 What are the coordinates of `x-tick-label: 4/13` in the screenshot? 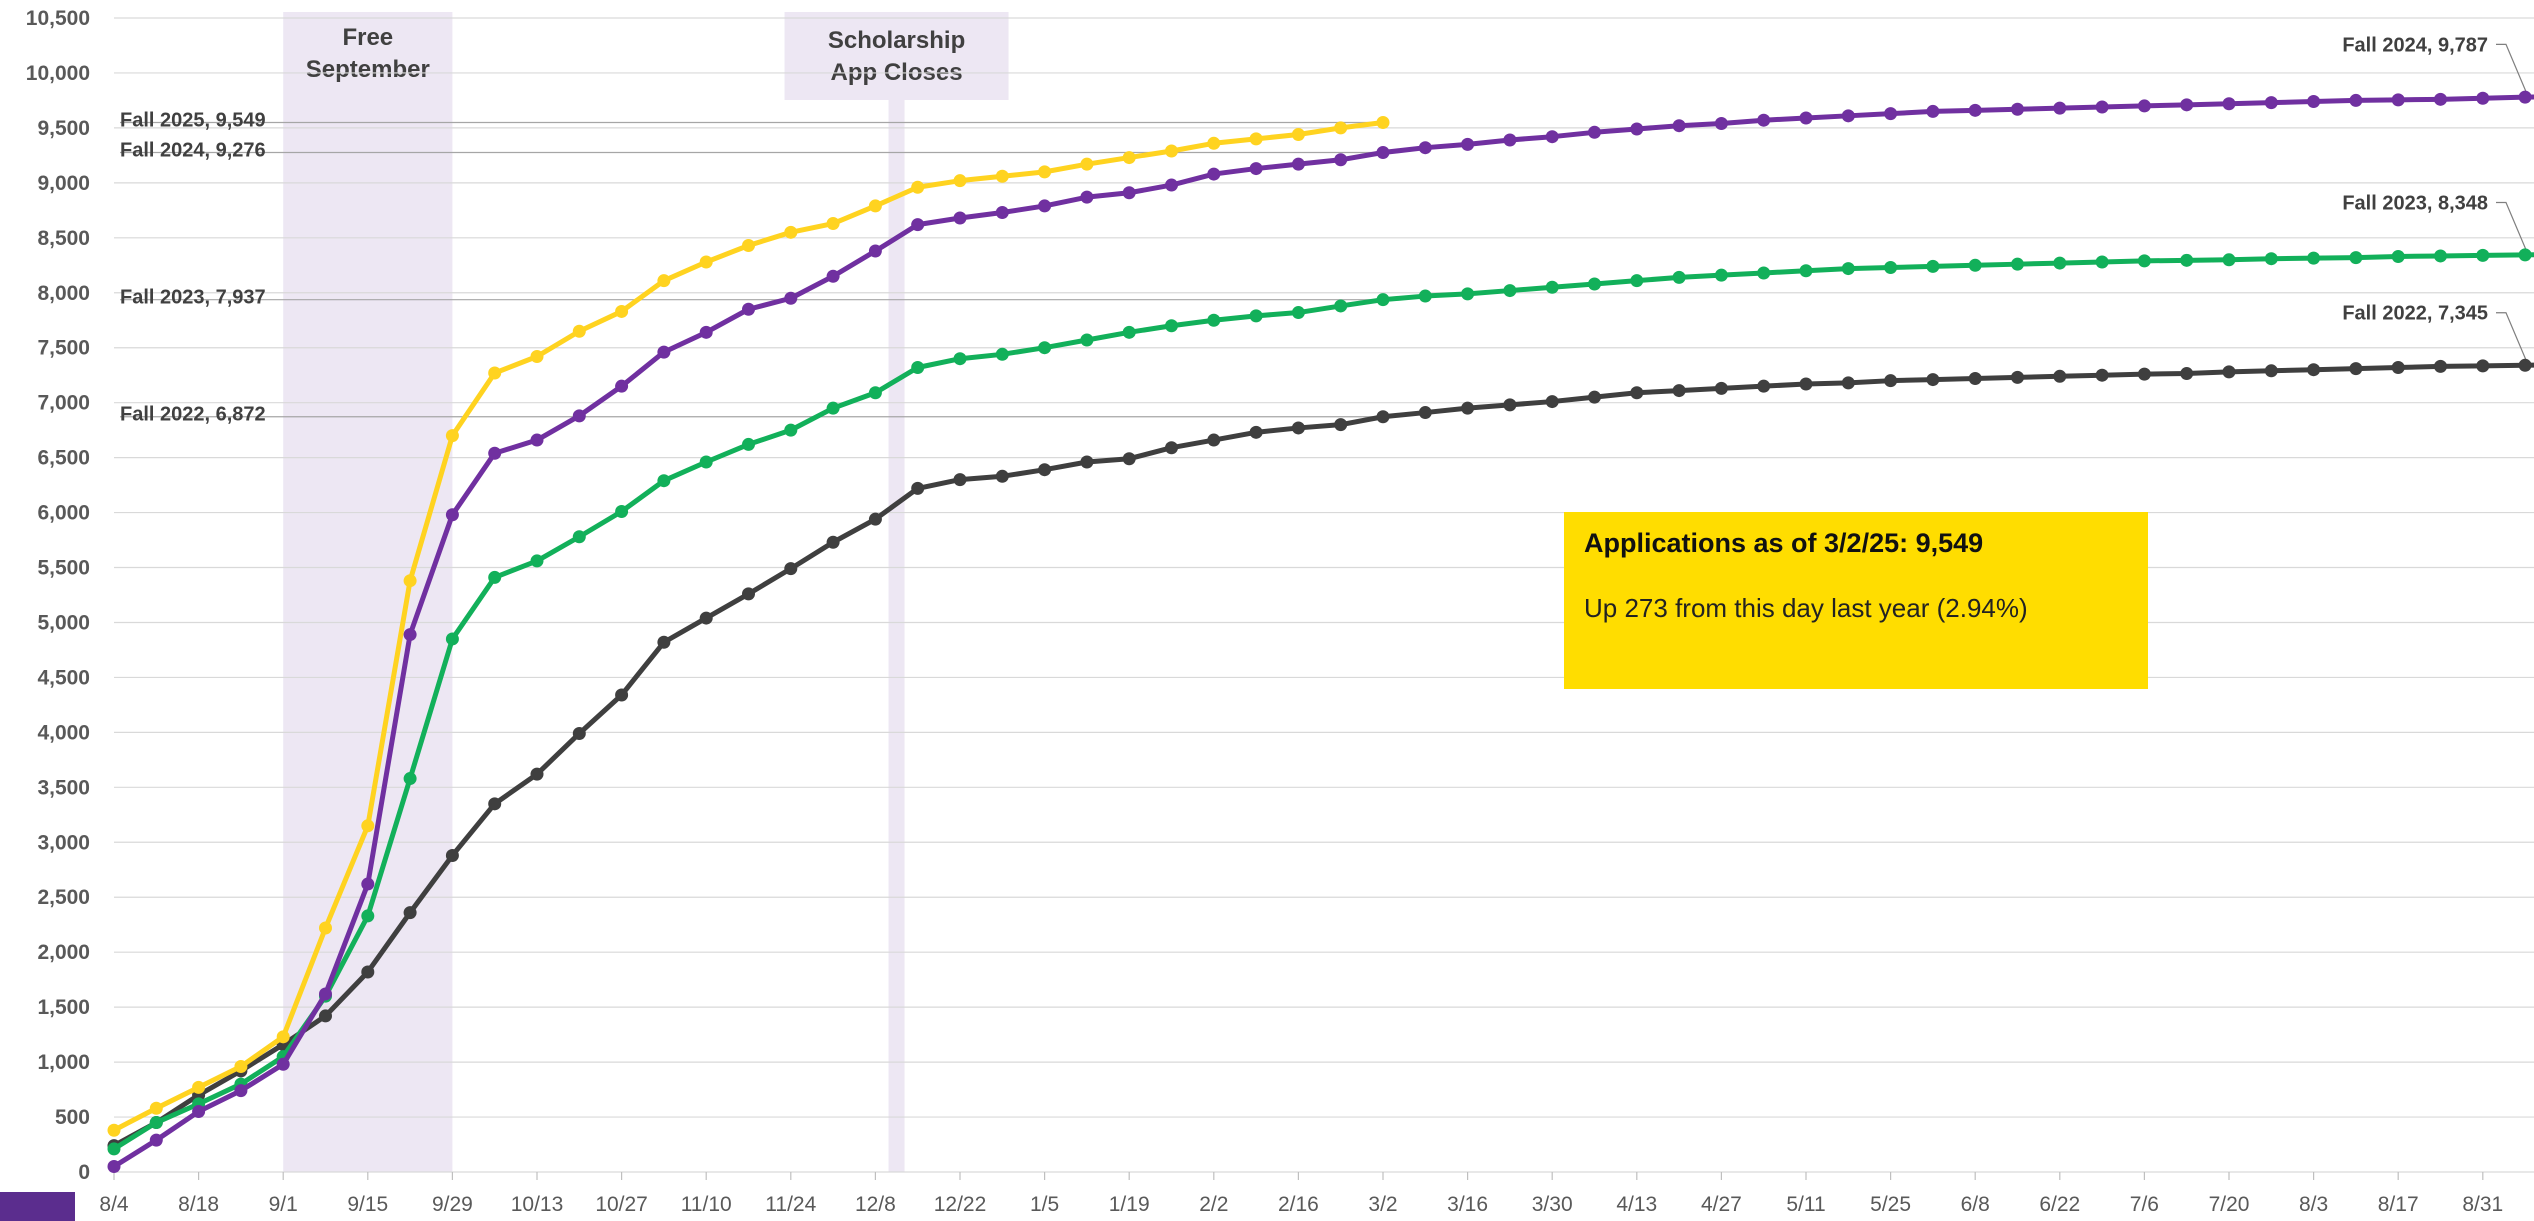 It's located at (1636, 1204).